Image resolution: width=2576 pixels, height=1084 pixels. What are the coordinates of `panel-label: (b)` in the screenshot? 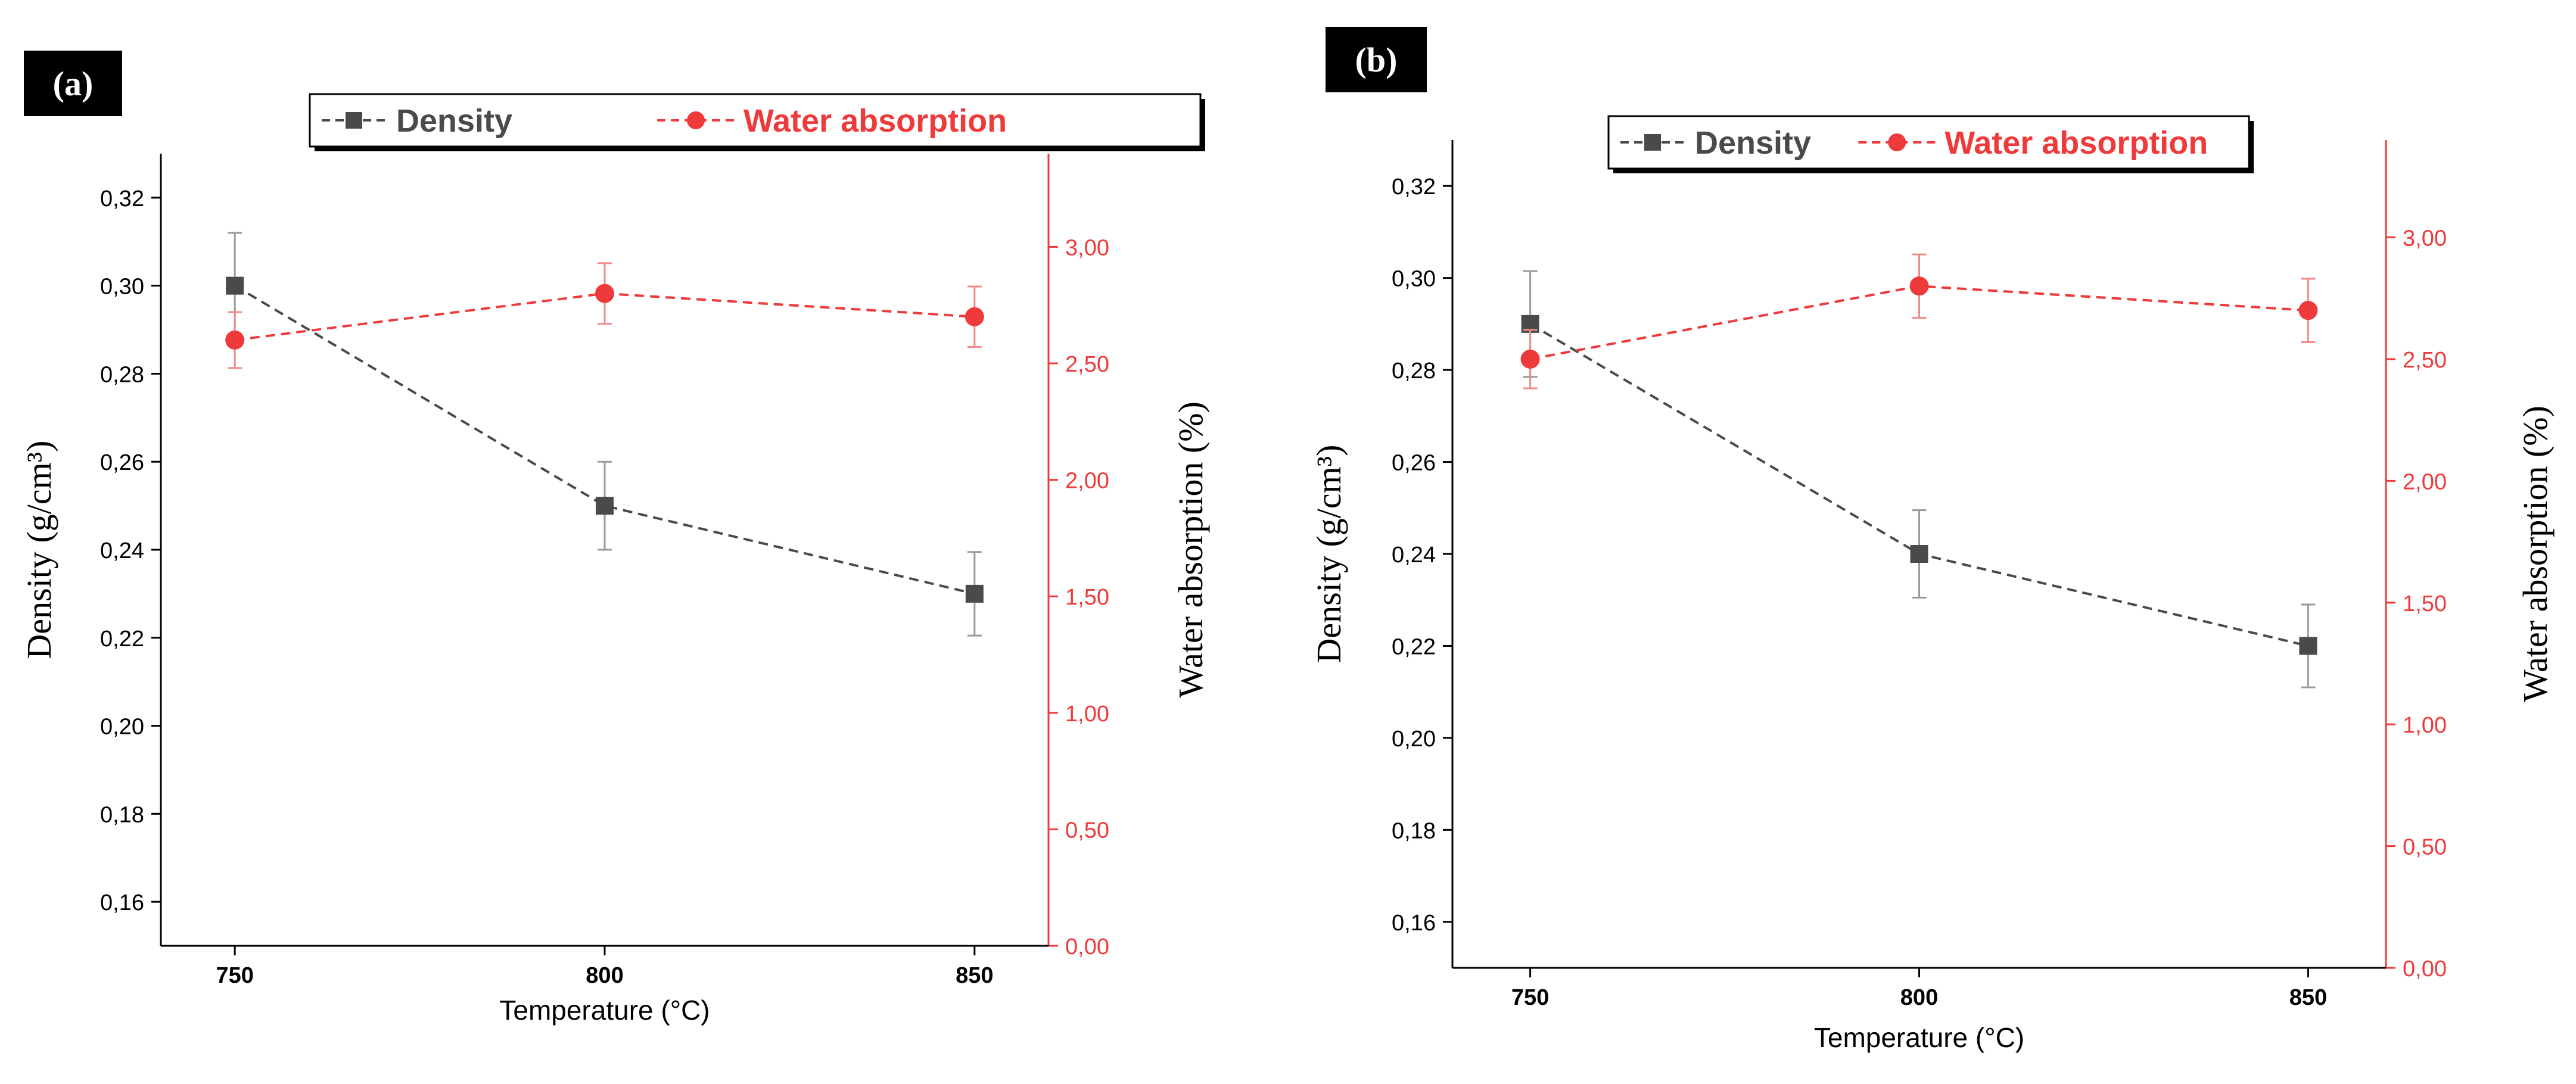 It's located at (1376, 60).